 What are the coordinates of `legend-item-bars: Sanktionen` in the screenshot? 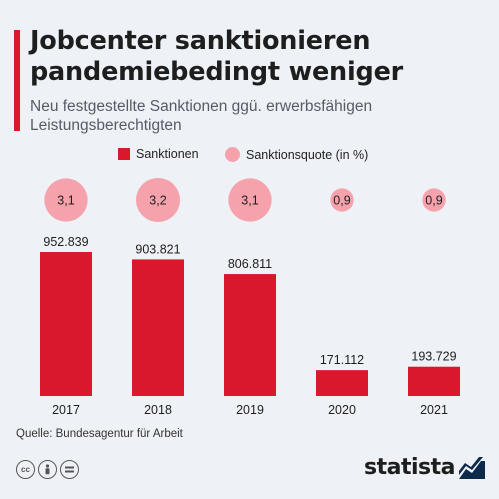 It's located at (158, 154).